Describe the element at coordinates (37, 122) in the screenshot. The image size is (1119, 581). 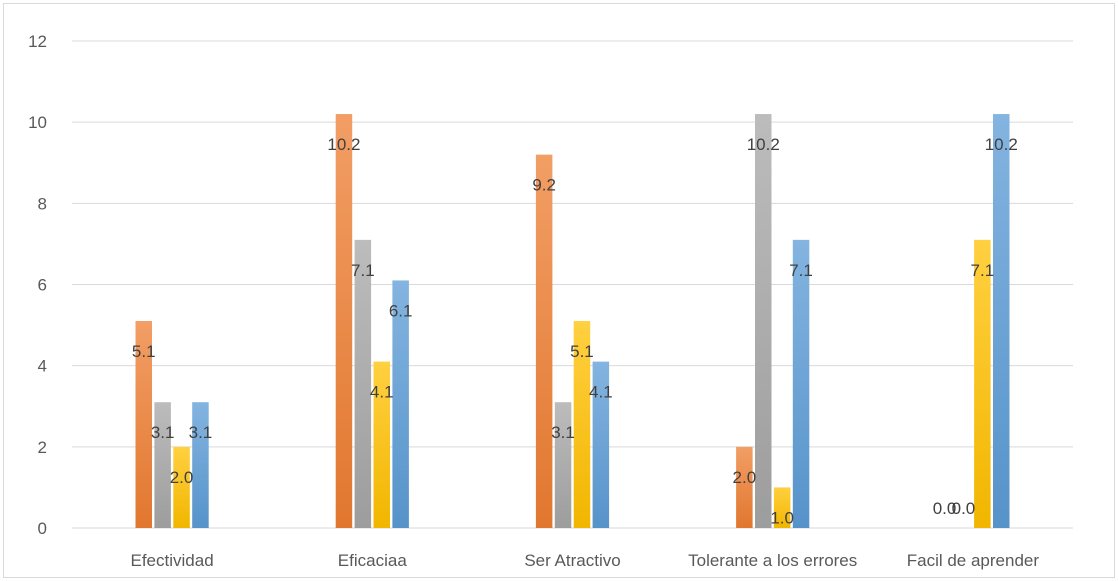
I see `y-tick-label: 10` at that location.